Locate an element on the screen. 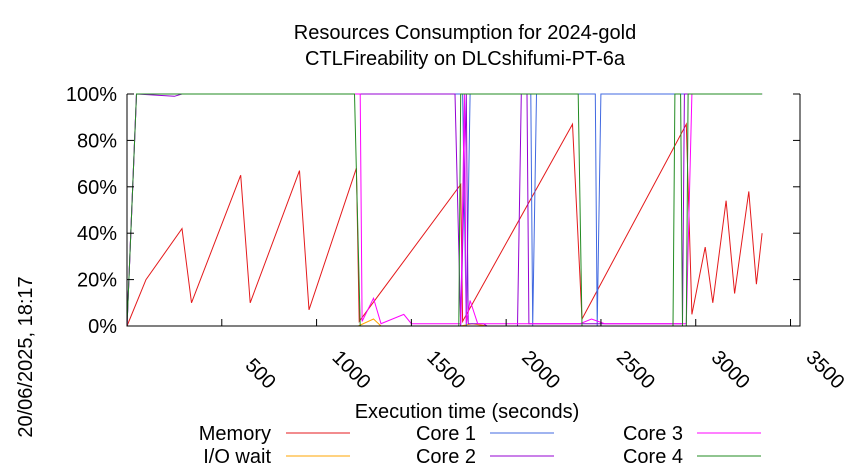  y-tick-label: 100% is located at coordinates (91, 95).